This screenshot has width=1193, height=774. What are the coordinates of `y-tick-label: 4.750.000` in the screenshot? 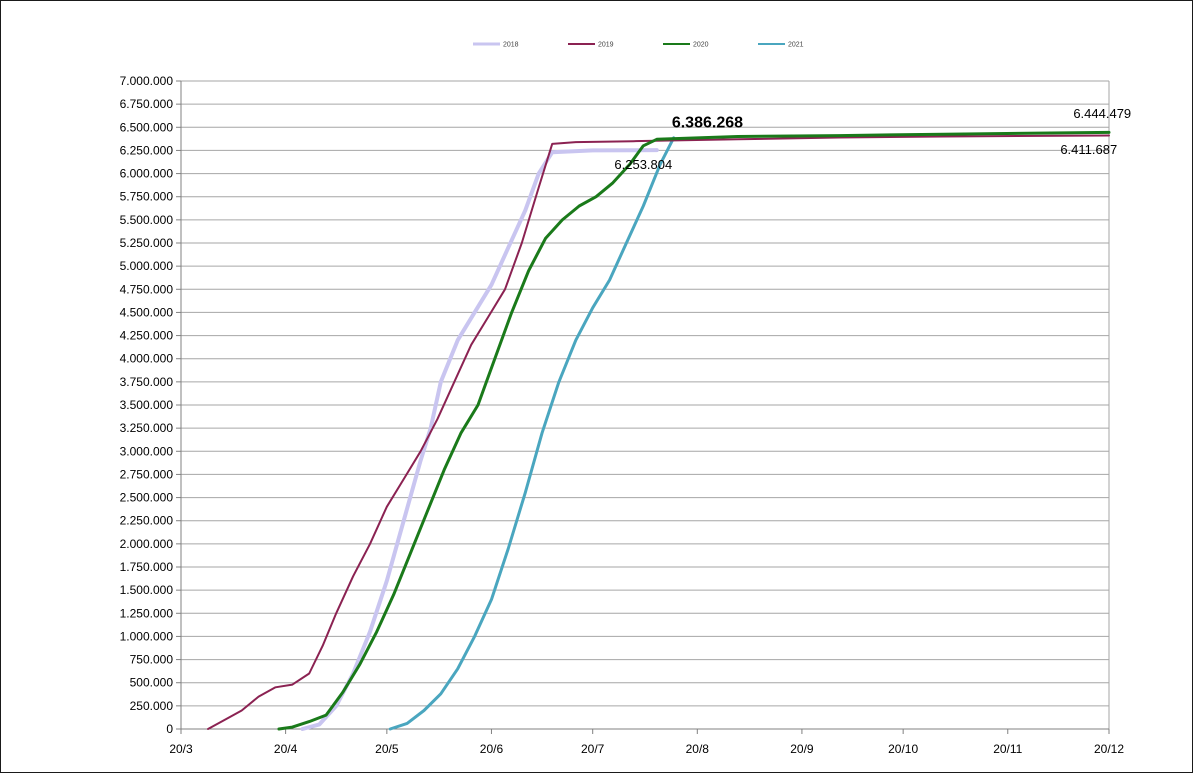 It's located at (147, 289).